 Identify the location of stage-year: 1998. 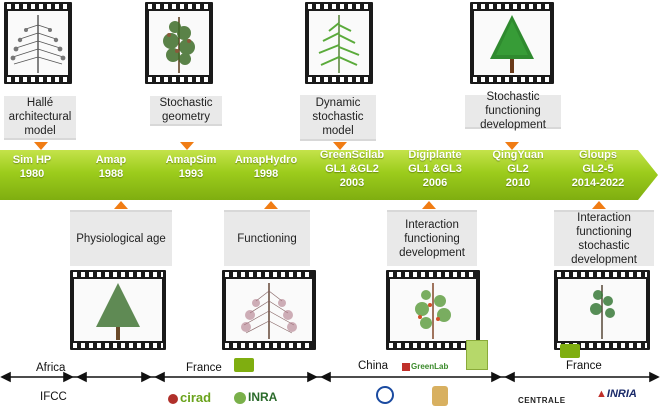
(266, 174).